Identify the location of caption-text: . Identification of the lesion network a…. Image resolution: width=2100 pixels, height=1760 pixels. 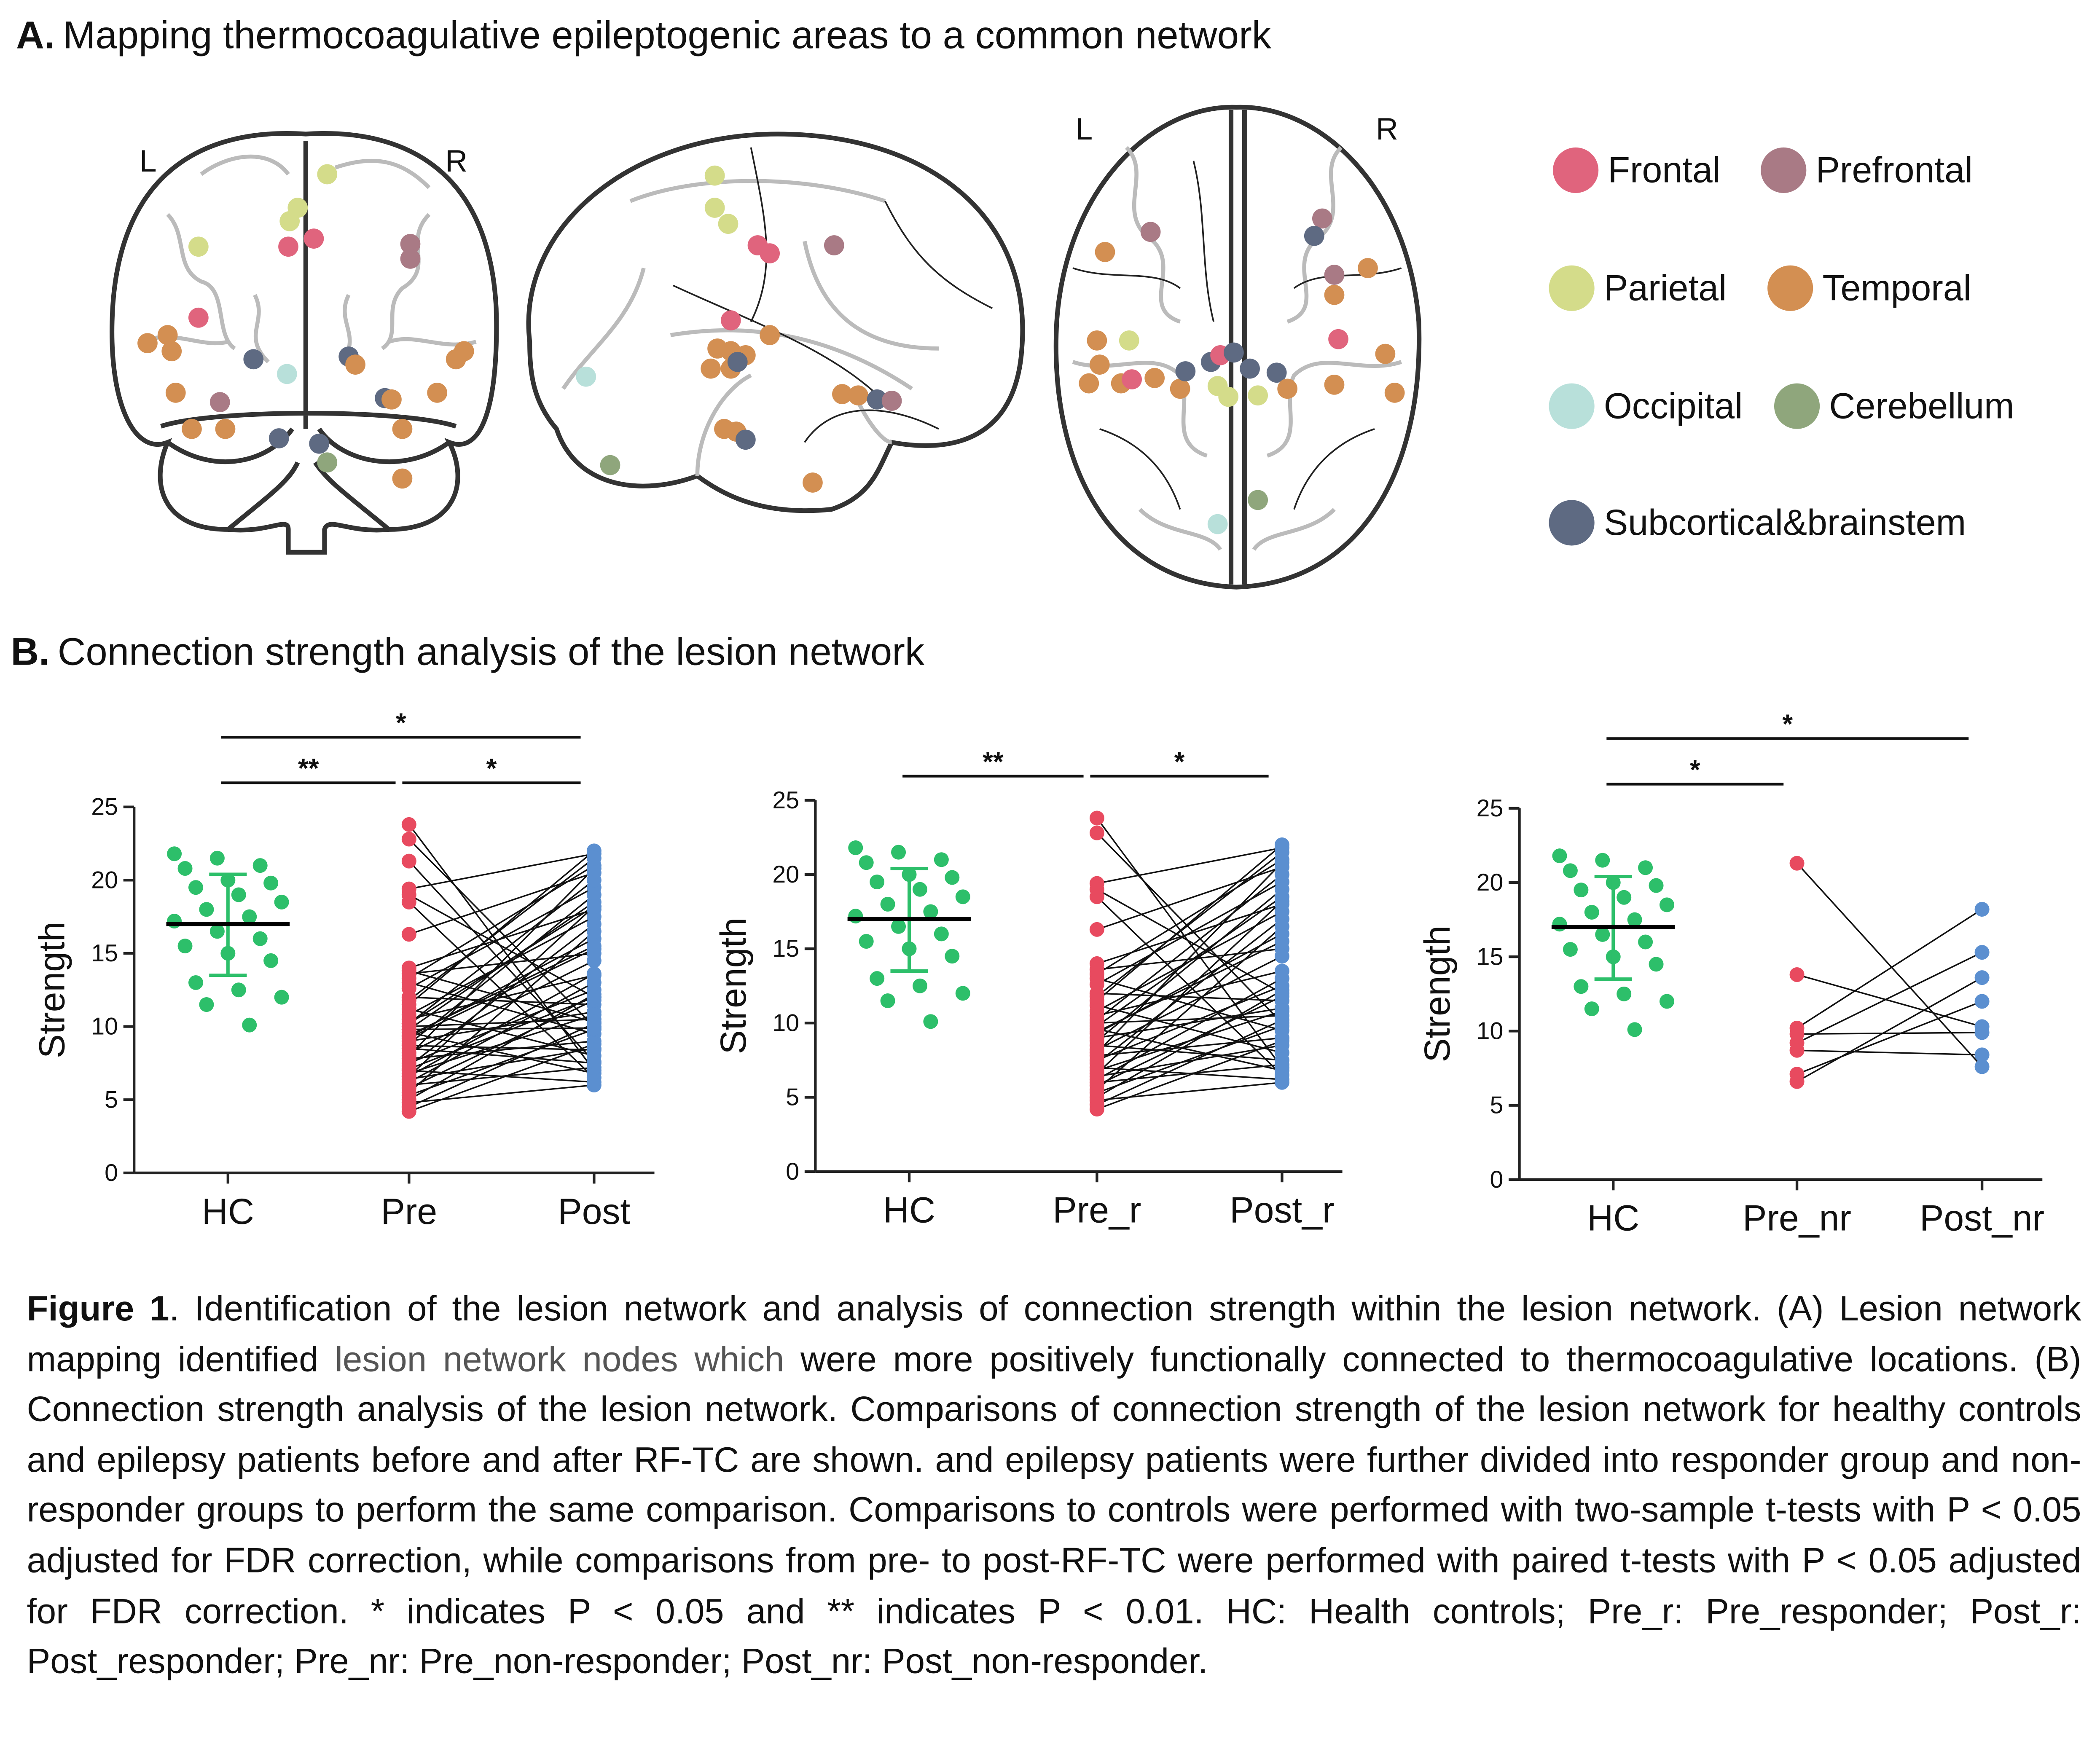
(1054, 1333).